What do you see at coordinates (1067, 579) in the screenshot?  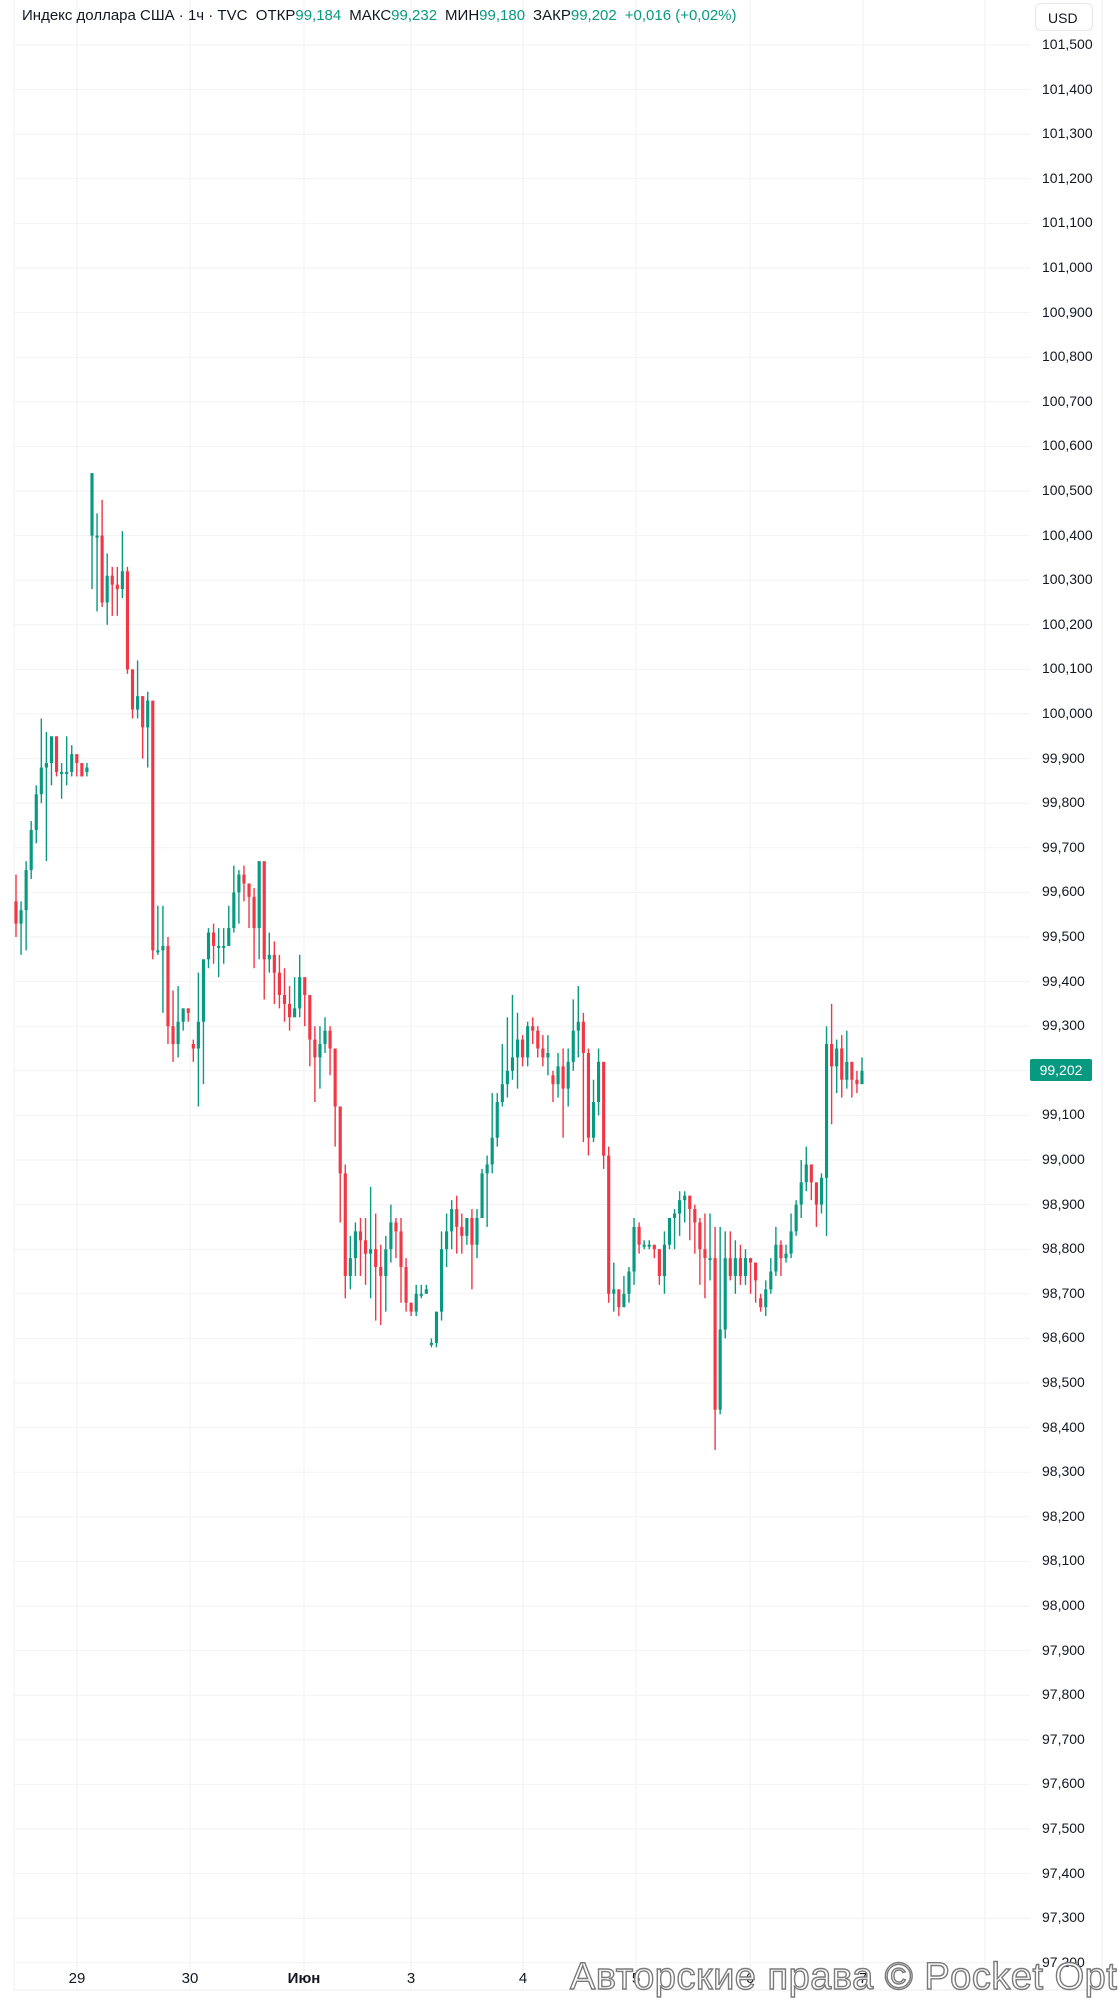 I see `price-axis-label: 100,300` at bounding box center [1067, 579].